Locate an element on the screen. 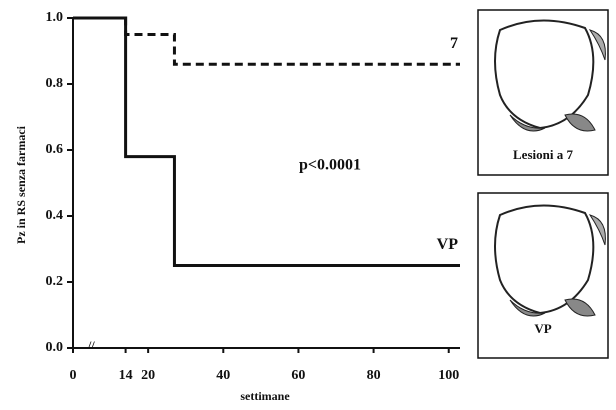 Image resolution: width=616 pixels, height=410 pixels. x-tick-label: 100 is located at coordinates (448, 375).